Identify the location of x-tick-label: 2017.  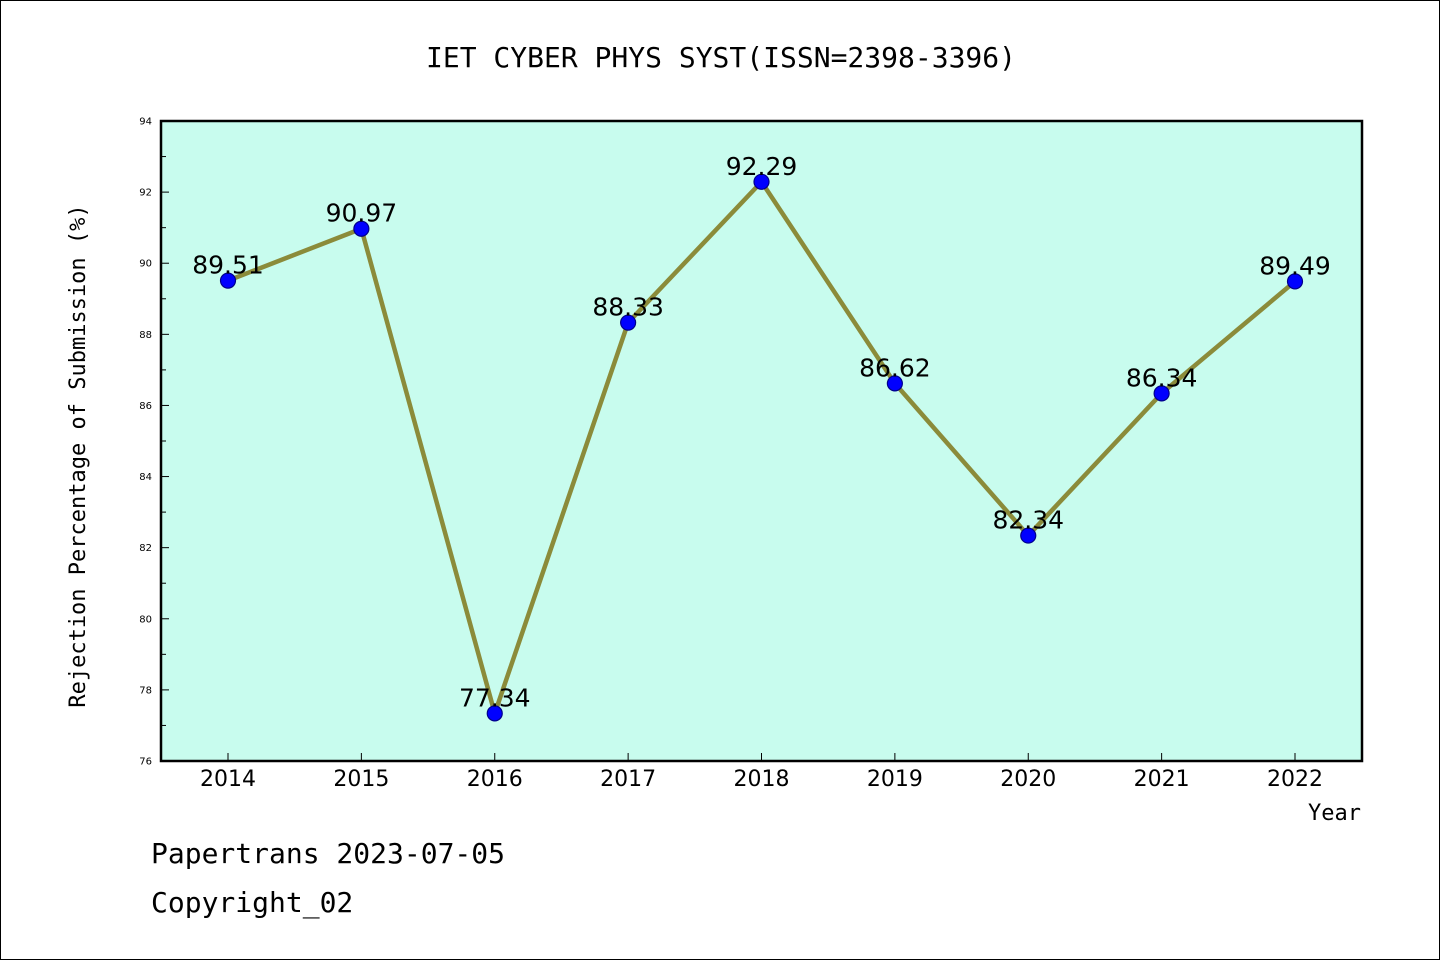
(628, 779).